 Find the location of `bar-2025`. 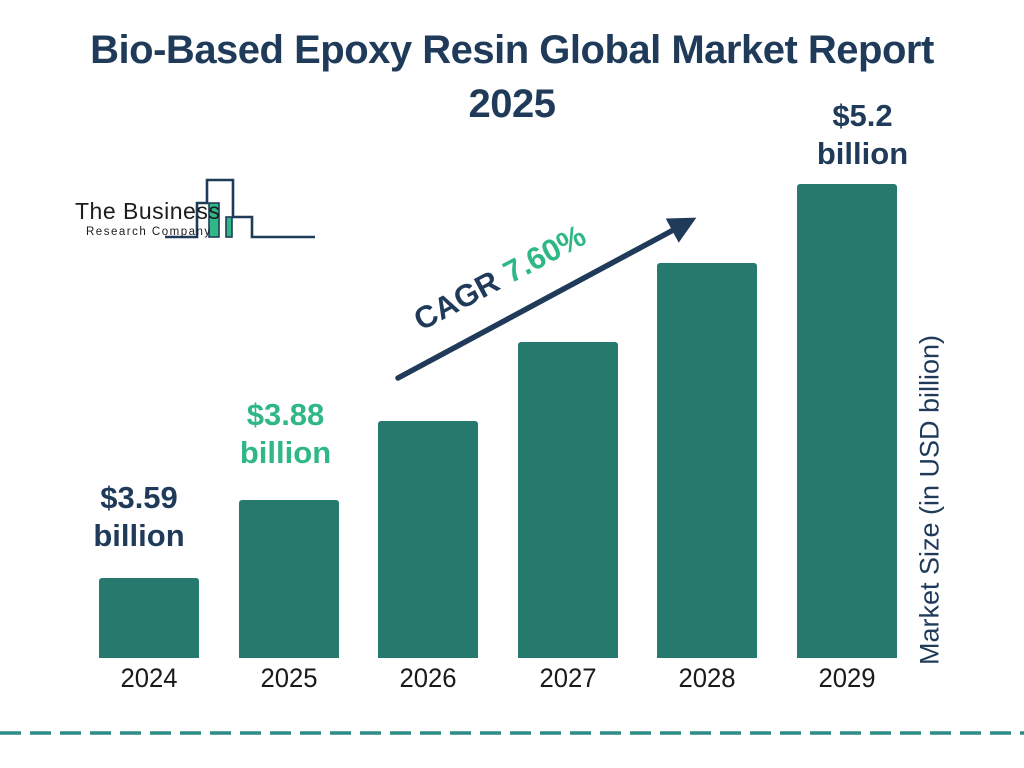

bar-2025 is located at coordinates (288, 579).